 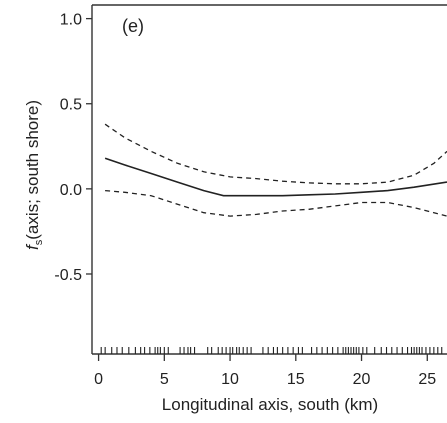 What do you see at coordinates (296, 379) in the screenshot?
I see `x-tick-label: 15` at bounding box center [296, 379].